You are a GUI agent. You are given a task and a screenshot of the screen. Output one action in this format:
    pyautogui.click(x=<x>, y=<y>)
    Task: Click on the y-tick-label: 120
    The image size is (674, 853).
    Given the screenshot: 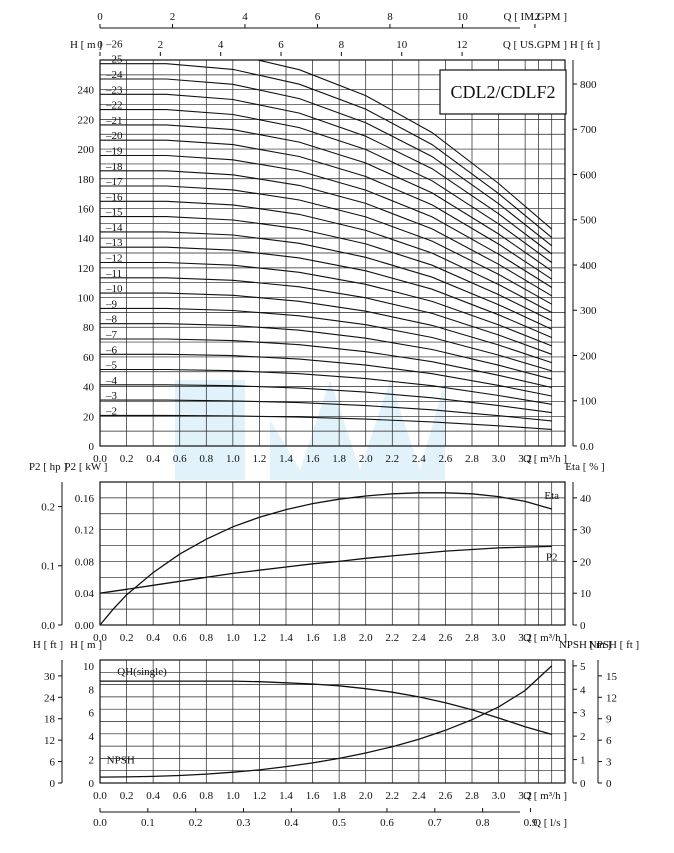 What is the action you would take?
    pyautogui.click(x=86, y=269)
    